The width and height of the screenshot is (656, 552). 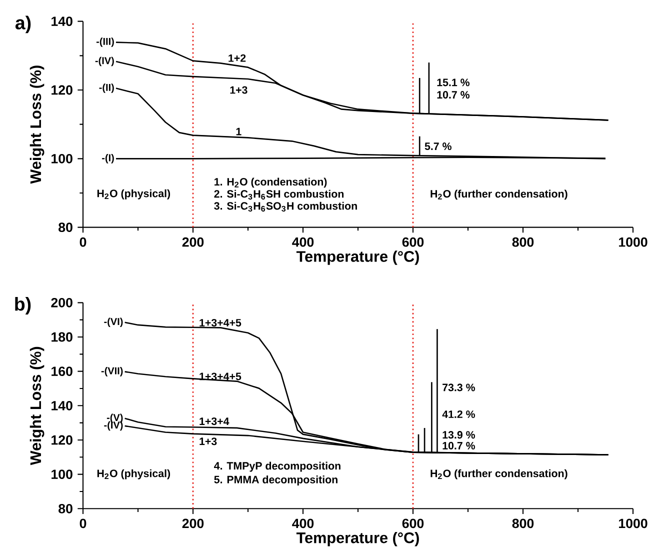 What do you see at coordinates (237, 58) in the screenshot?
I see `annotation: 1+2` at bounding box center [237, 58].